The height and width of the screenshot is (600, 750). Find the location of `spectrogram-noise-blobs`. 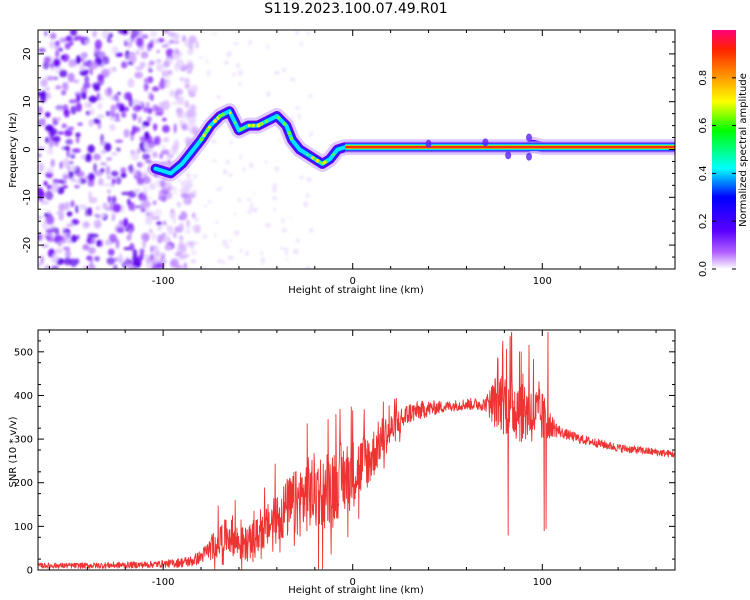

spectrogram-noise-blobs is located at coordinates (176, 149).